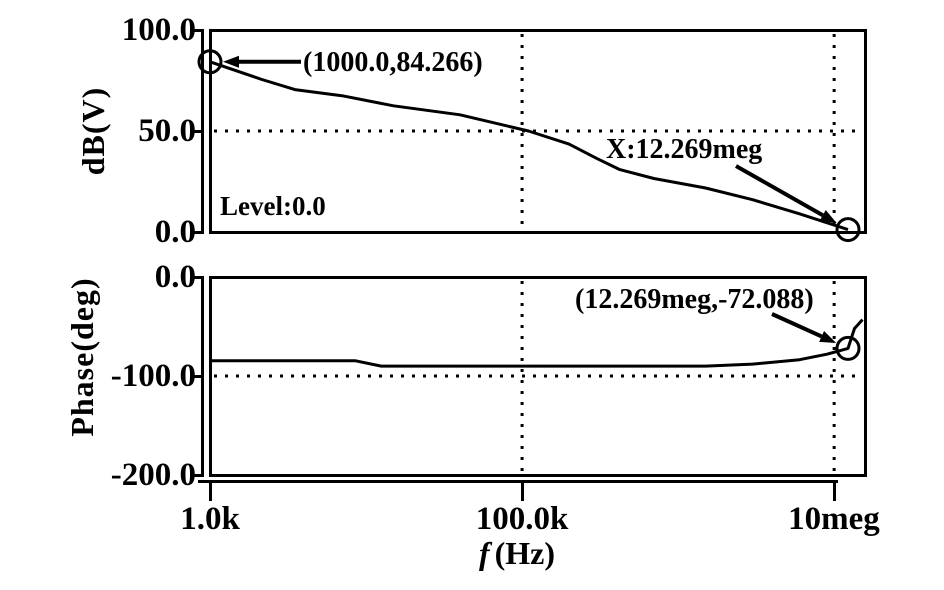 The width and height of the screenshot is (944, 590). Describe the element at coordinates (484, 553) in the screenshot. I see `x-axis-title-variable: f` at that location.